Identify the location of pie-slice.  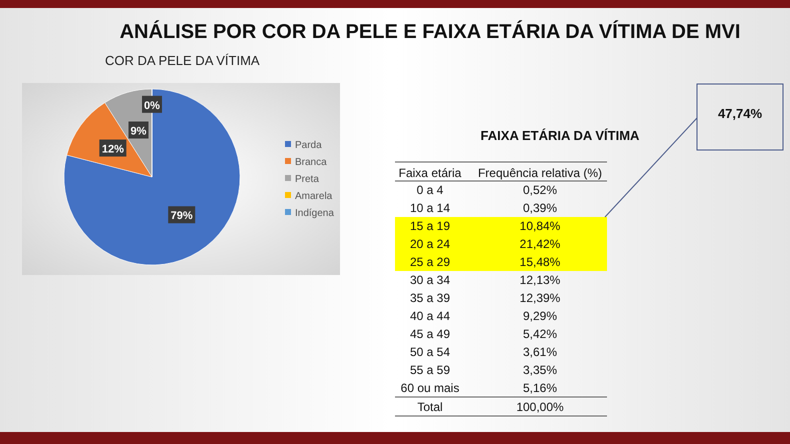
(152, 177).